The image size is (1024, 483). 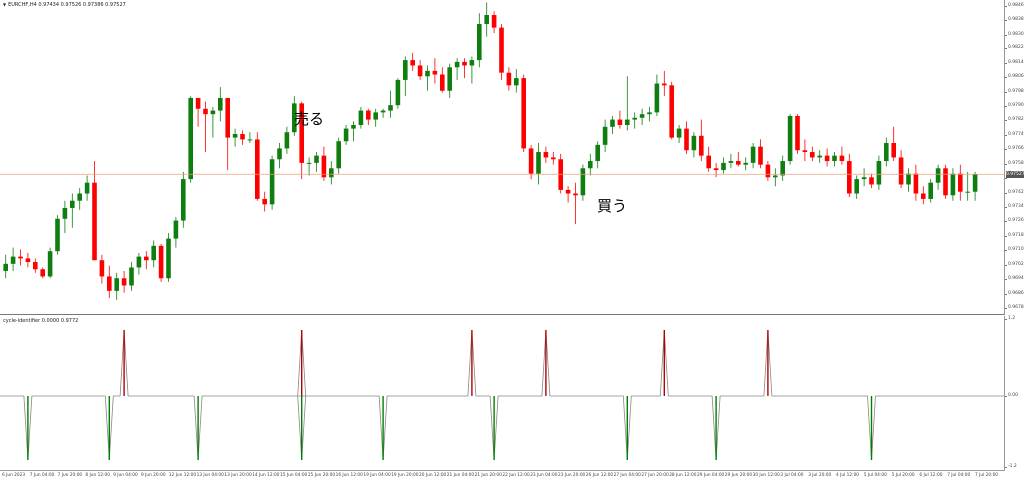 What do you see at coordinates (1015, 174) in the screenshot?
I see `current-price-label: 0.97527` at bounding box center [1015, 174].